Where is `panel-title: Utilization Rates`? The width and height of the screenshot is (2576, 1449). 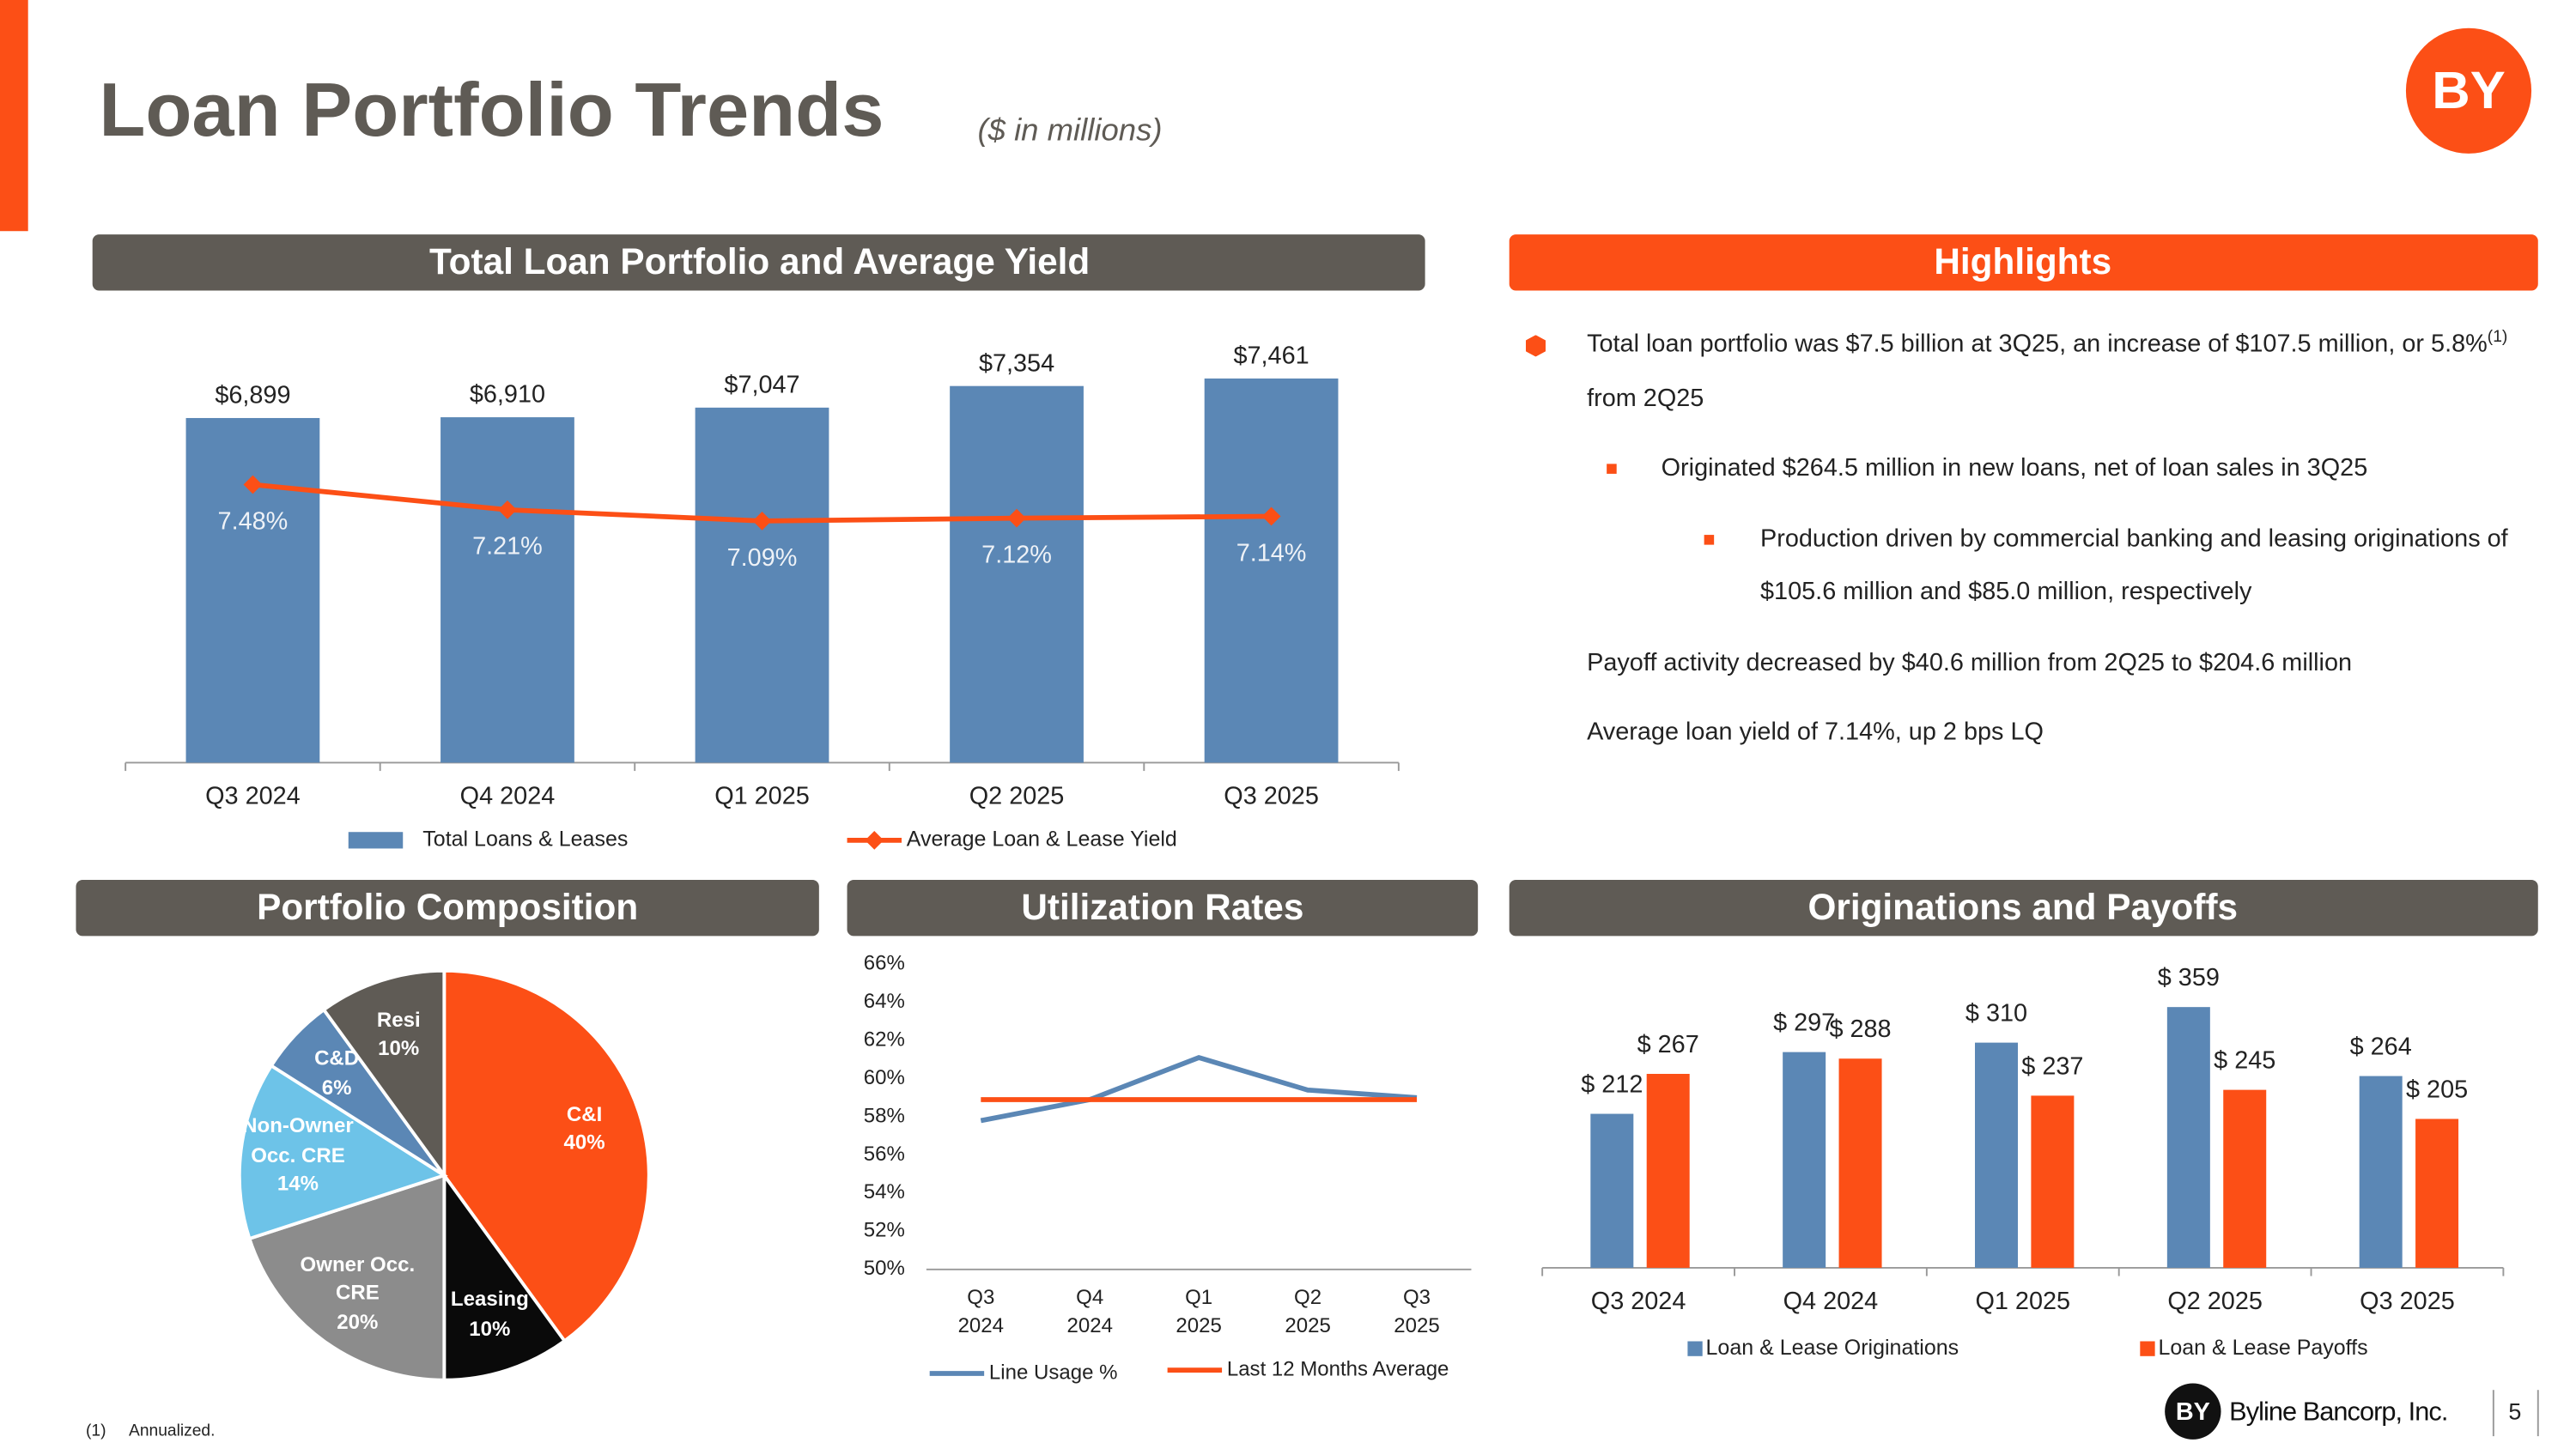
panel-title: Utilization Rates is located at coordinates (1162, 907).